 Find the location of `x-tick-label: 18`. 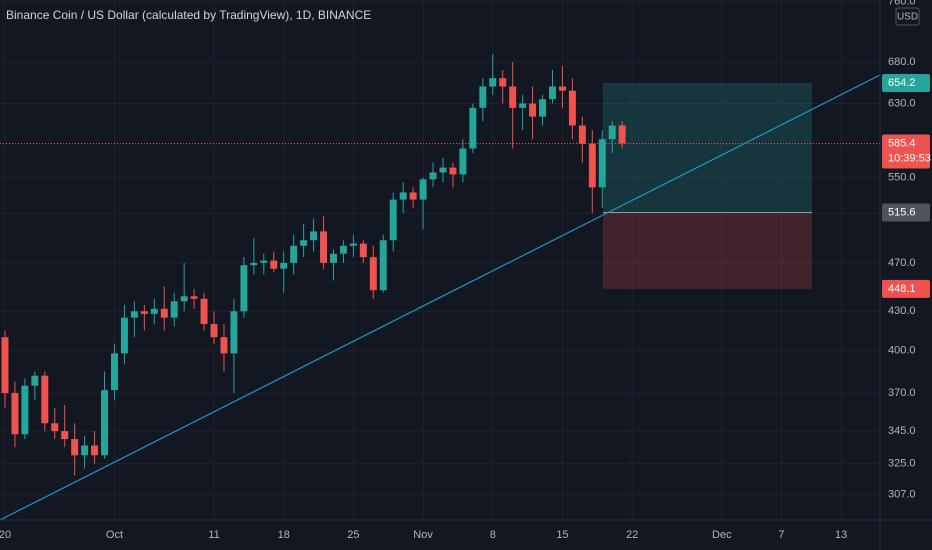

x-tick-label: 18 is located at coordinates (284, 535).